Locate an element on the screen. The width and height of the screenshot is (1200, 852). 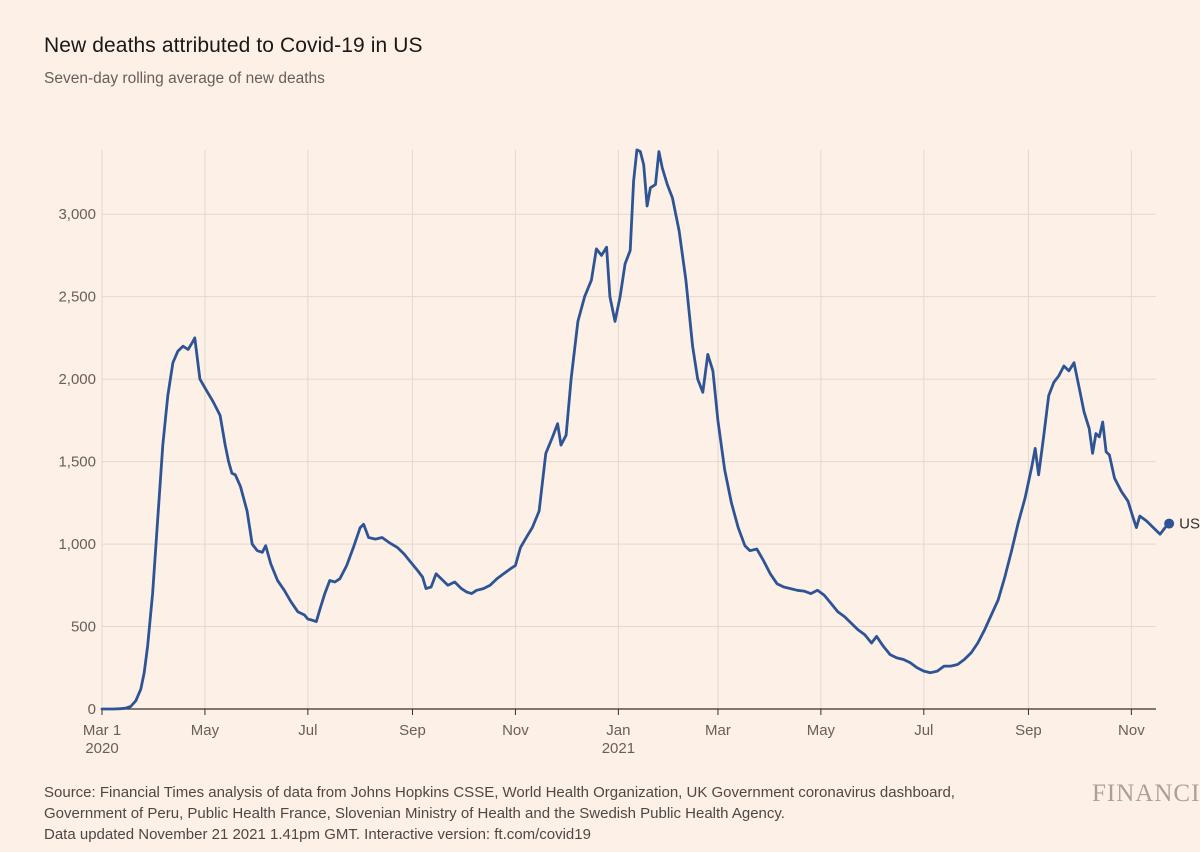
y-tick-label: 1,500 is located at coordinates (77, 462).